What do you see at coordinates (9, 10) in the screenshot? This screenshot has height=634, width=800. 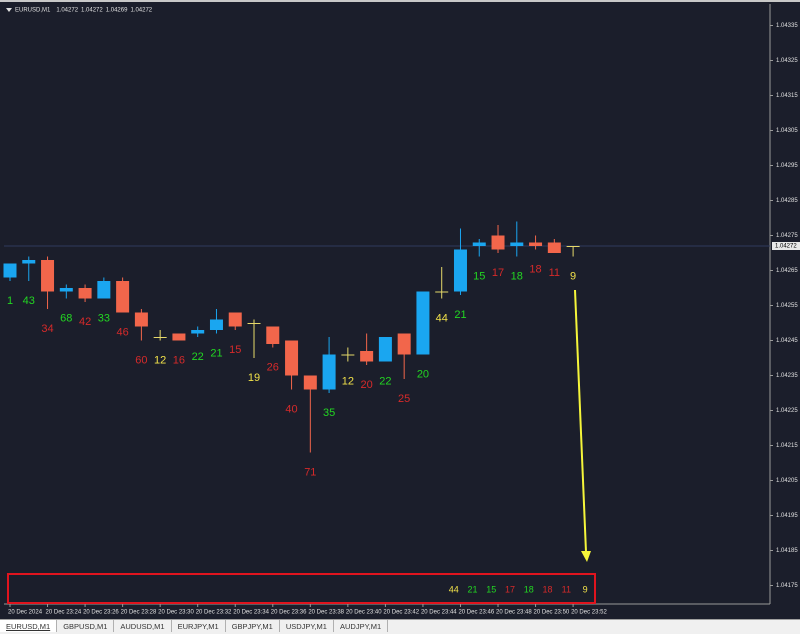 I see `menu-arrow` at bounding box center [9, 10].